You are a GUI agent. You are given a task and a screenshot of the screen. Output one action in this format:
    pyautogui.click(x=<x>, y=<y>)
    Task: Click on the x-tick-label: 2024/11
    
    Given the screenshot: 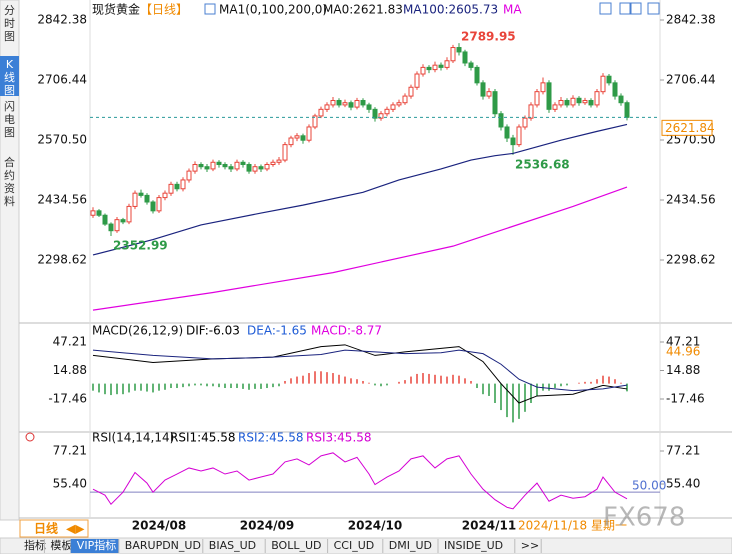 What is the action you would take?
    pyautogui.click(x=489, y=526)
    